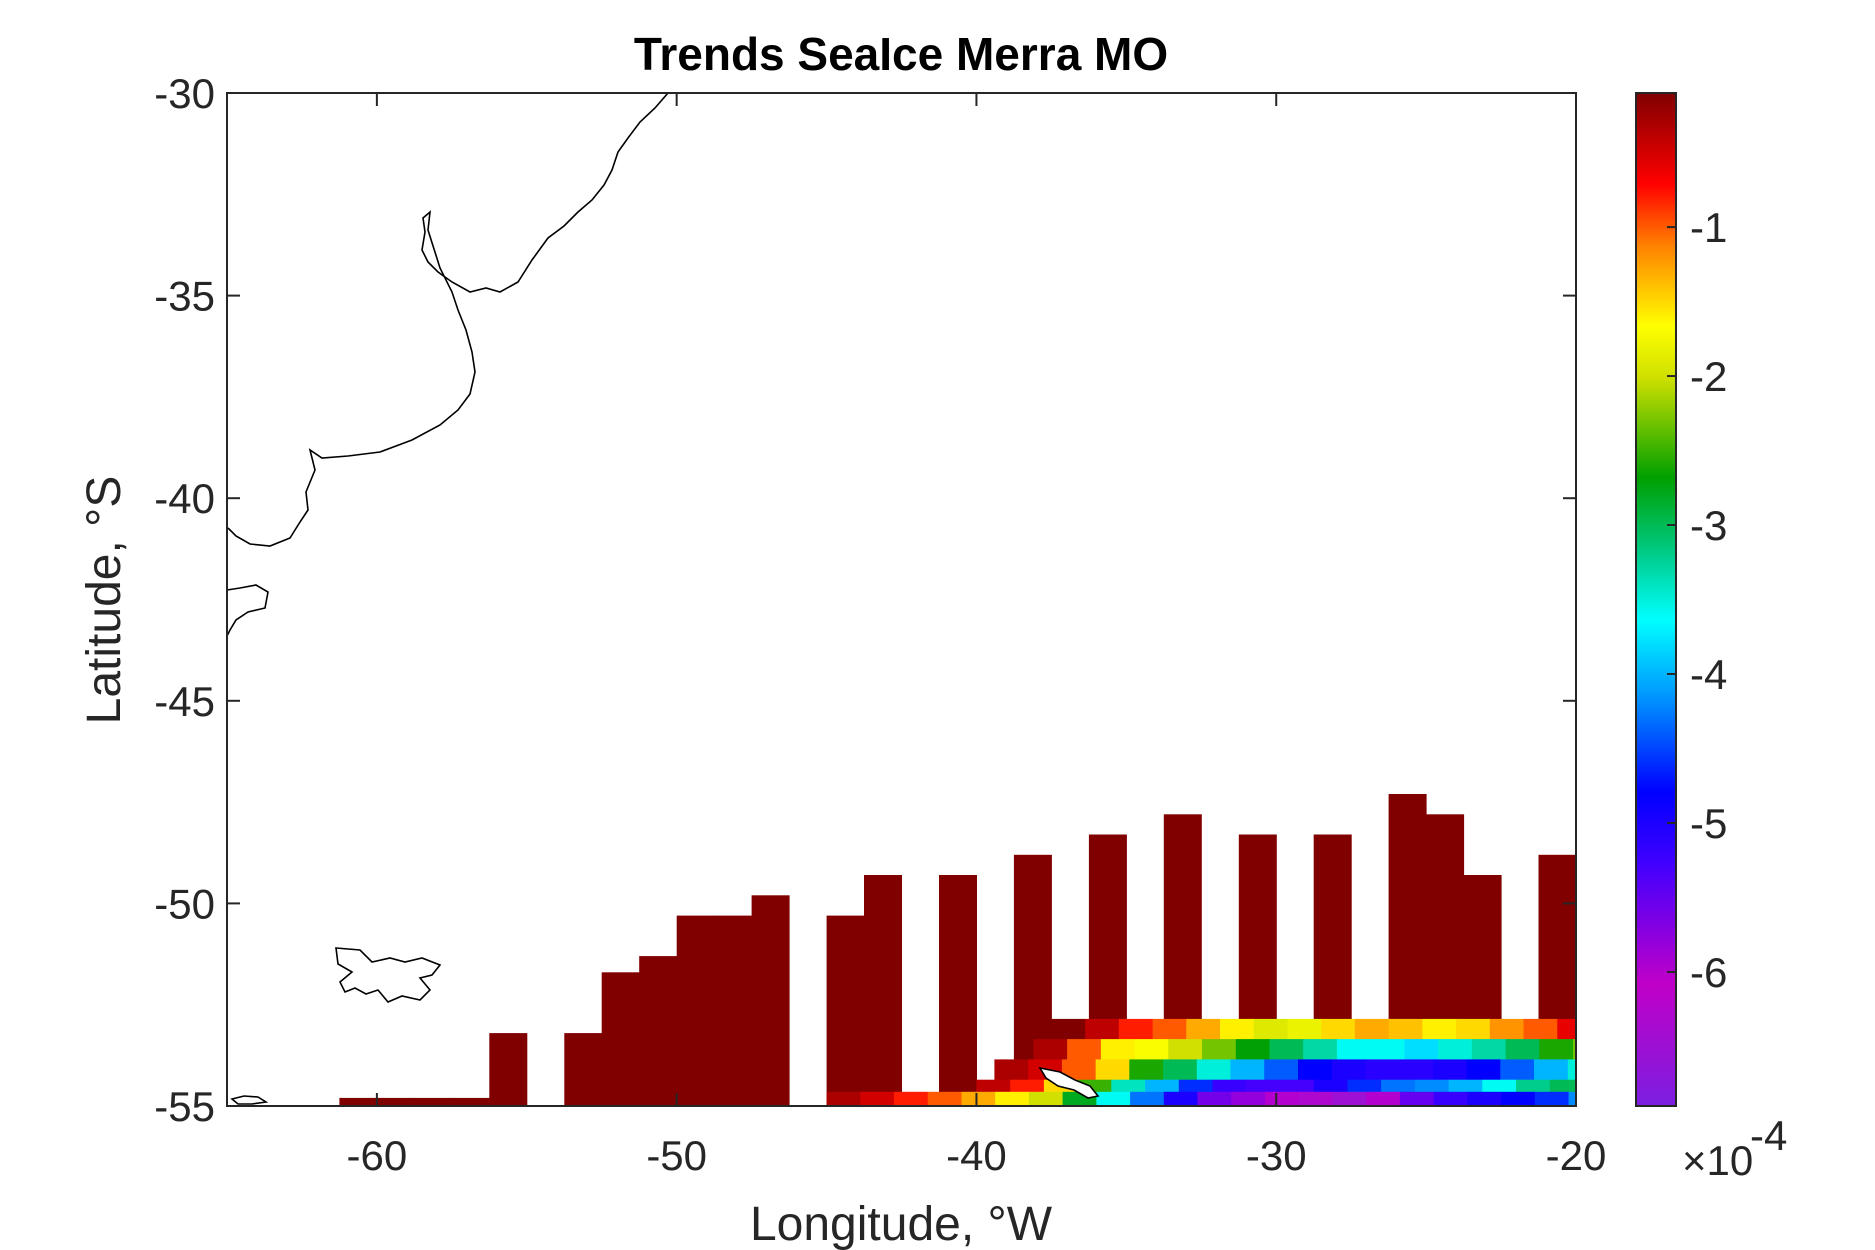  Describe the element at coordinates (249, 1100) in the screenshot. I see `coastline-tierra-del-fuego` at that location.